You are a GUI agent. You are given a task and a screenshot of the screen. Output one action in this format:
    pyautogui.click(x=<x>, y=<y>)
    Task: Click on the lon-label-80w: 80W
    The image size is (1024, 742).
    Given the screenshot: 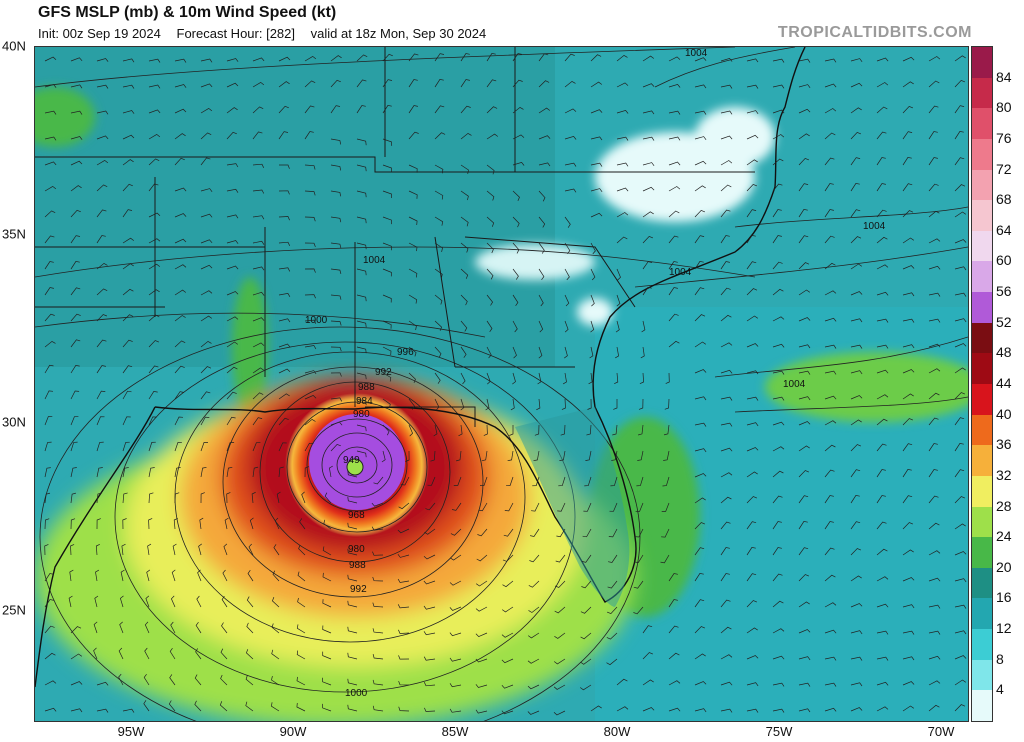 What is the action you would take?
    pyautogui.click(x=617, y=731)
    